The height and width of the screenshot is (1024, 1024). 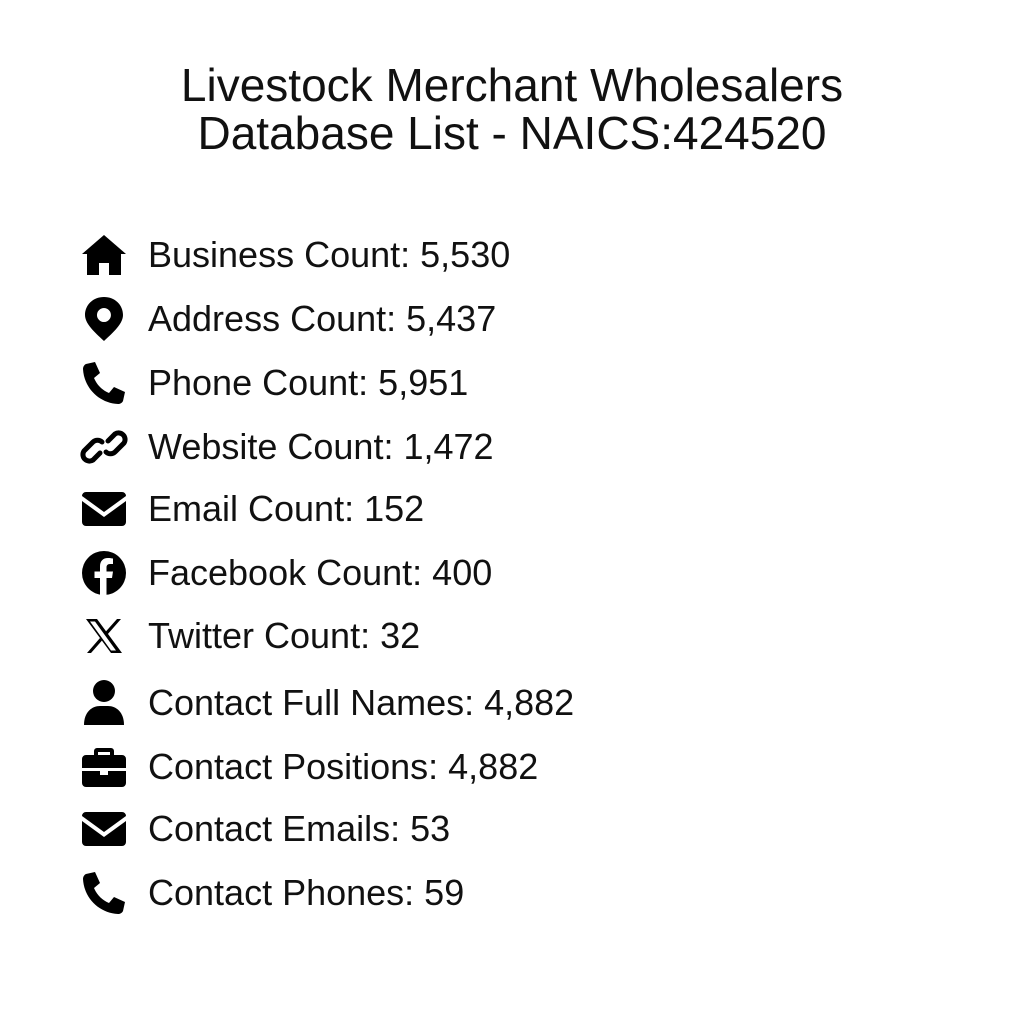 What do you see at coordinates (104, 447) in the screenshot?
I see `link-icon` at bounding box center [104, 447].